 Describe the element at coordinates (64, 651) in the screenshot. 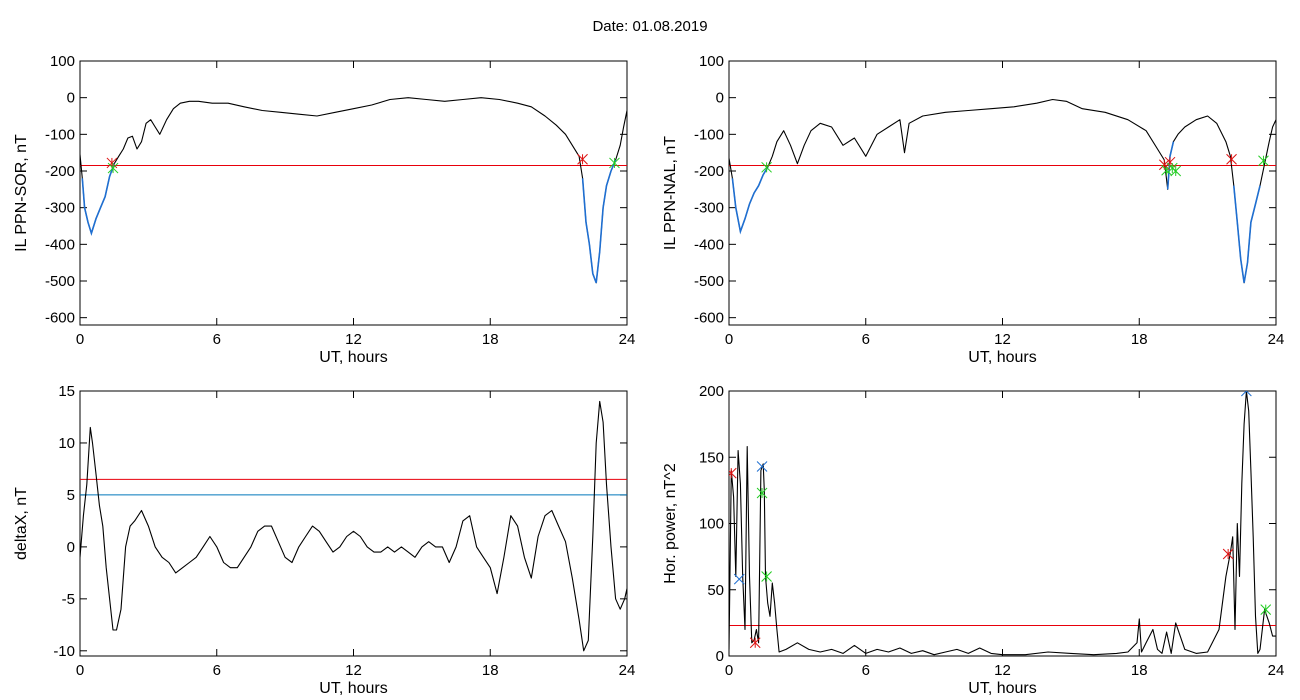

I see `y-tick-label: -10` at that location.